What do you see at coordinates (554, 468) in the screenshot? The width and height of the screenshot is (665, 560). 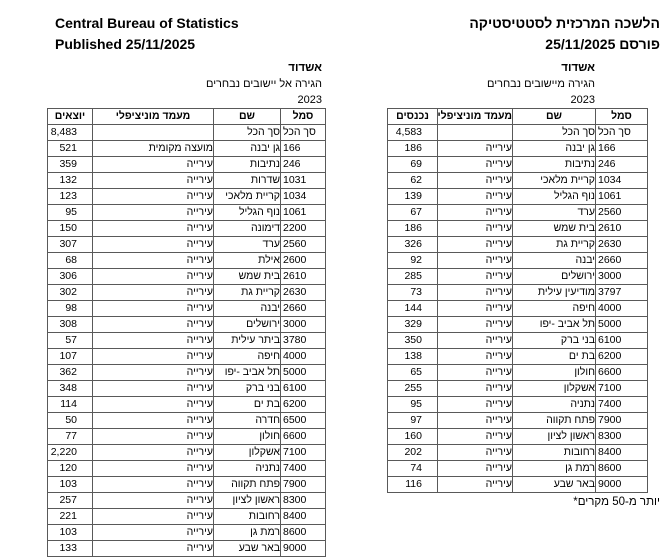 I see `cell-name: רמת גן` at bounding box center [554, 468].